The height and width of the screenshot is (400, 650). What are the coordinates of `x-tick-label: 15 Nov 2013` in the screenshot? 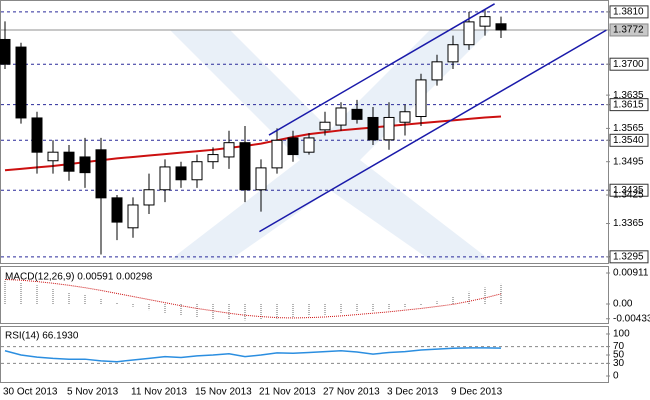 It's located at (223, 392).